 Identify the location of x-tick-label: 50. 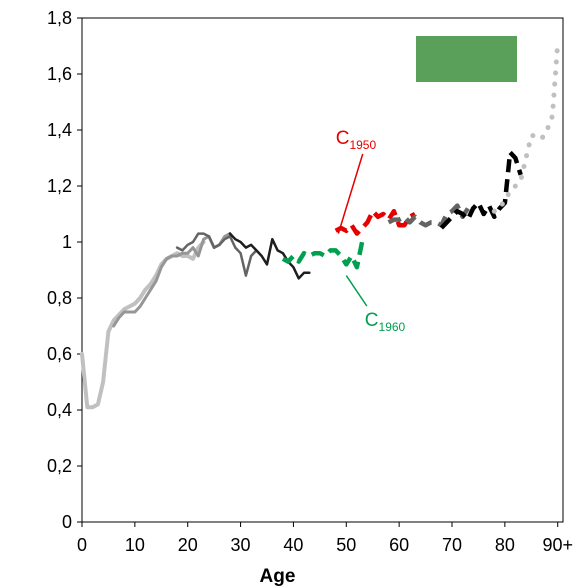
(346, 545).